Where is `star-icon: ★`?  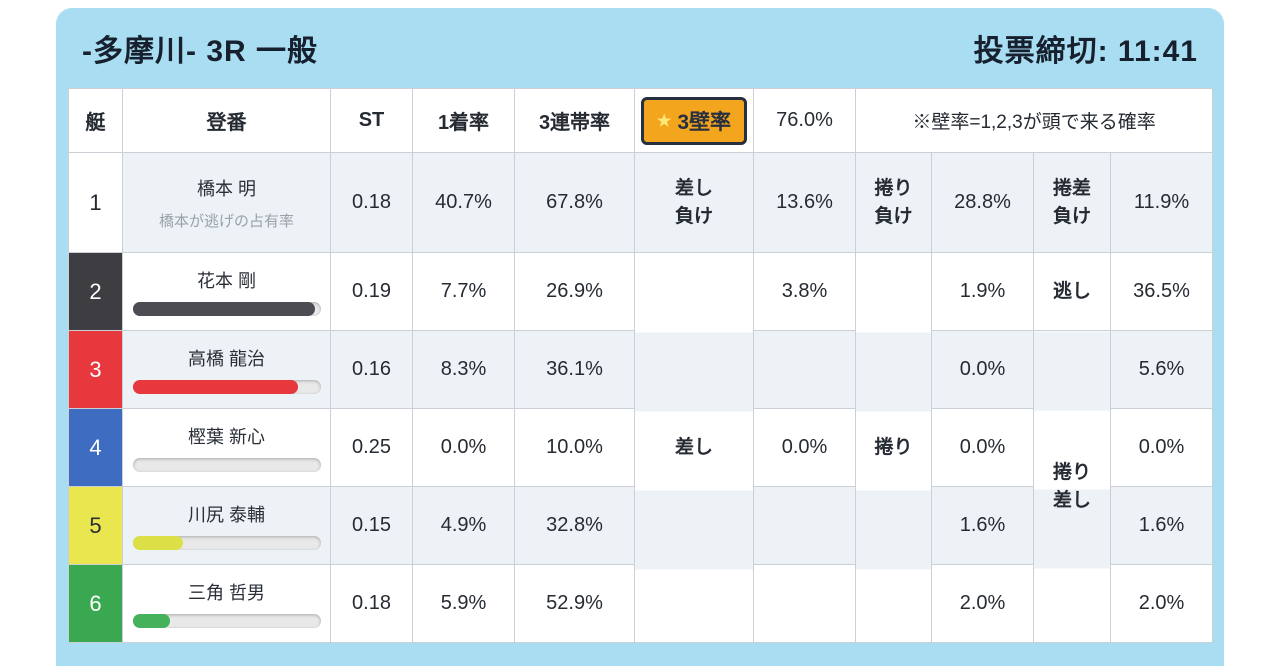
star-icon: ★ is located at coordinates (664, 121).